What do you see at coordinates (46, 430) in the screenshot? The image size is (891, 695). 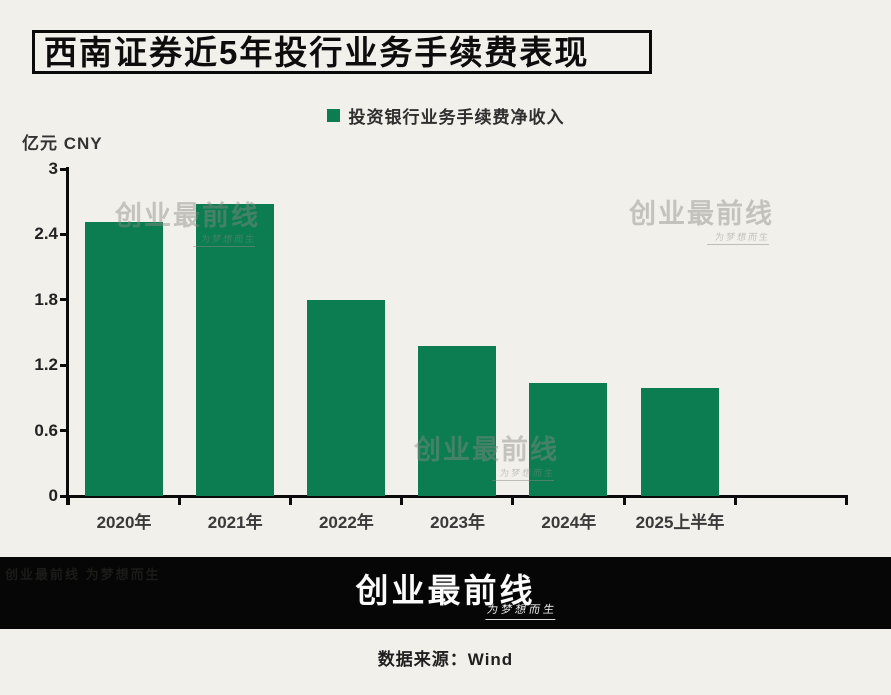 I see `y-tick-label: 0.6` at bounding box center [46, 430].